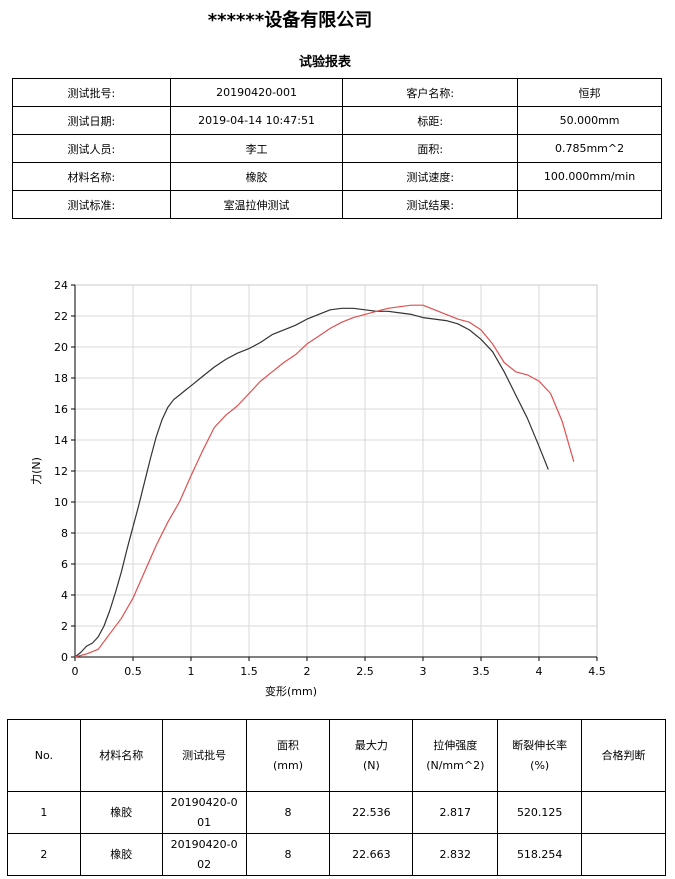 Image resolution: width=675 pixels, height=879 pixels. I want to click on x-tick-label: 2.5, so click(365, 671).